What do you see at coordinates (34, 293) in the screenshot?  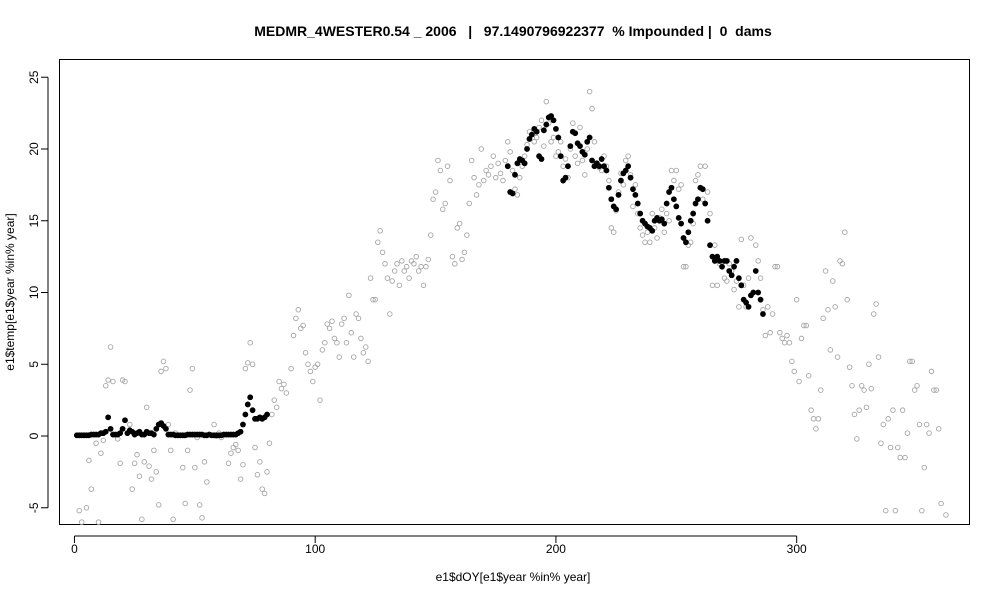 I see `y-tick-label: 10` at bounding box center [34, 293].